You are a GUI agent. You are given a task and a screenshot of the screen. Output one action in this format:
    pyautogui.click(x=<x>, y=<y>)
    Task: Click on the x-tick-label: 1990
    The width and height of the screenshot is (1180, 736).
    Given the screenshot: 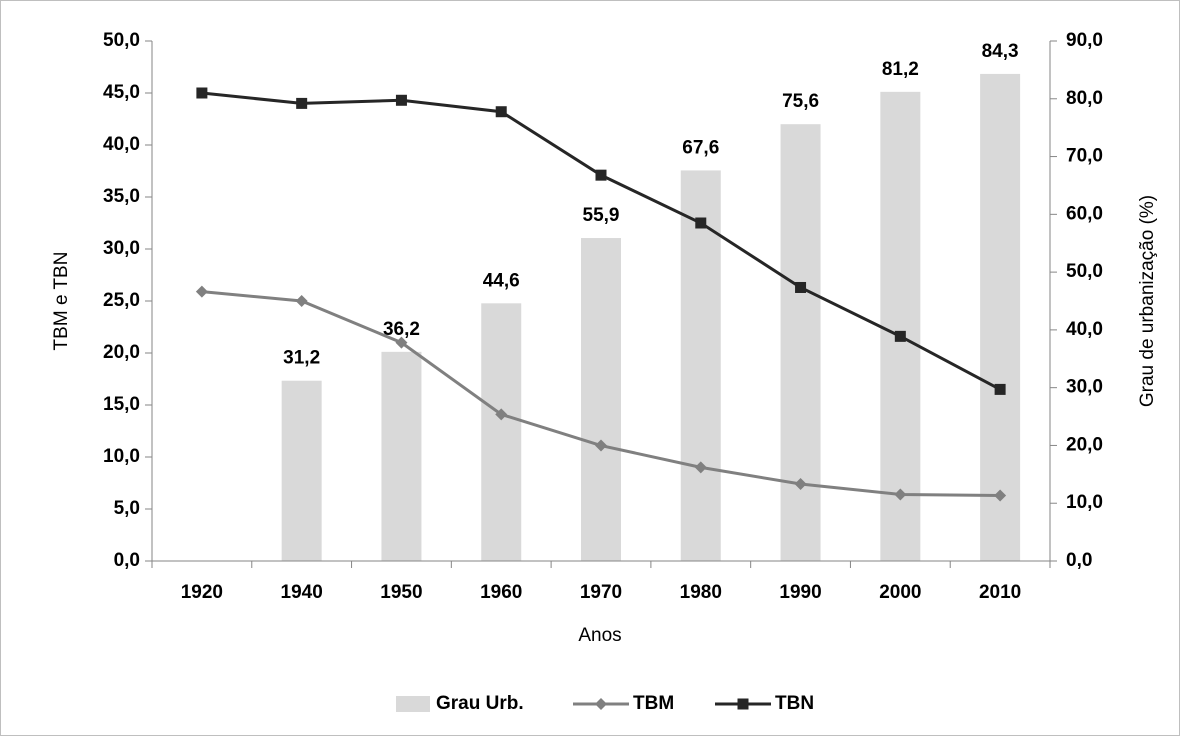 What is the action you would take?
    pyautogui.click(x=800, y=592)
    